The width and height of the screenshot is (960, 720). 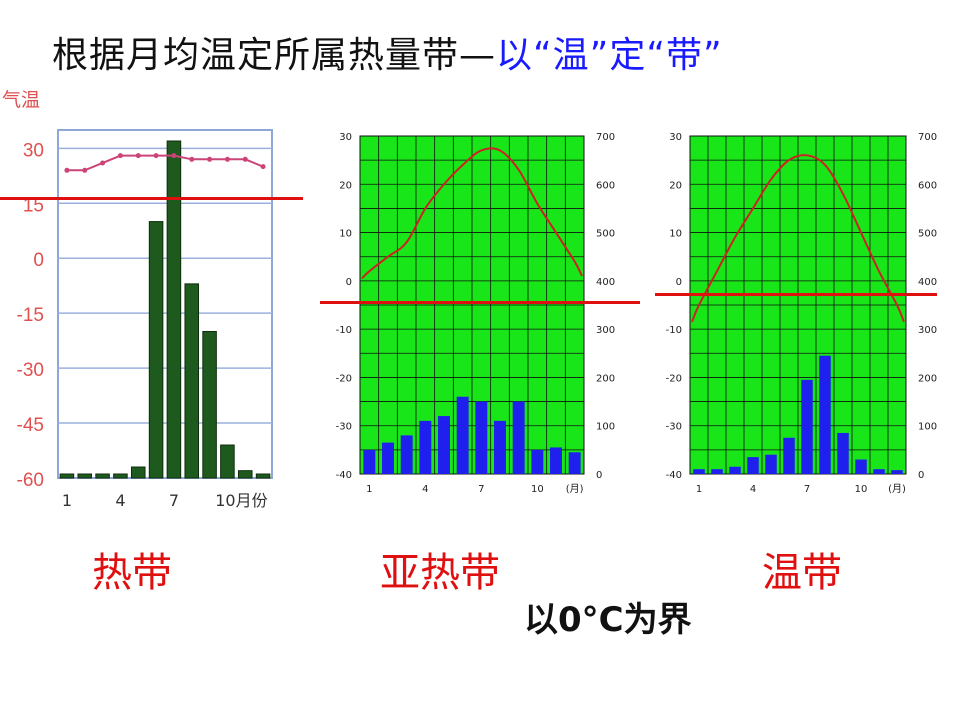 What do you see at coordinates (33, 205) in the screenshot?
I see `y-tick-label: 15` at bounding box center [33, 205].